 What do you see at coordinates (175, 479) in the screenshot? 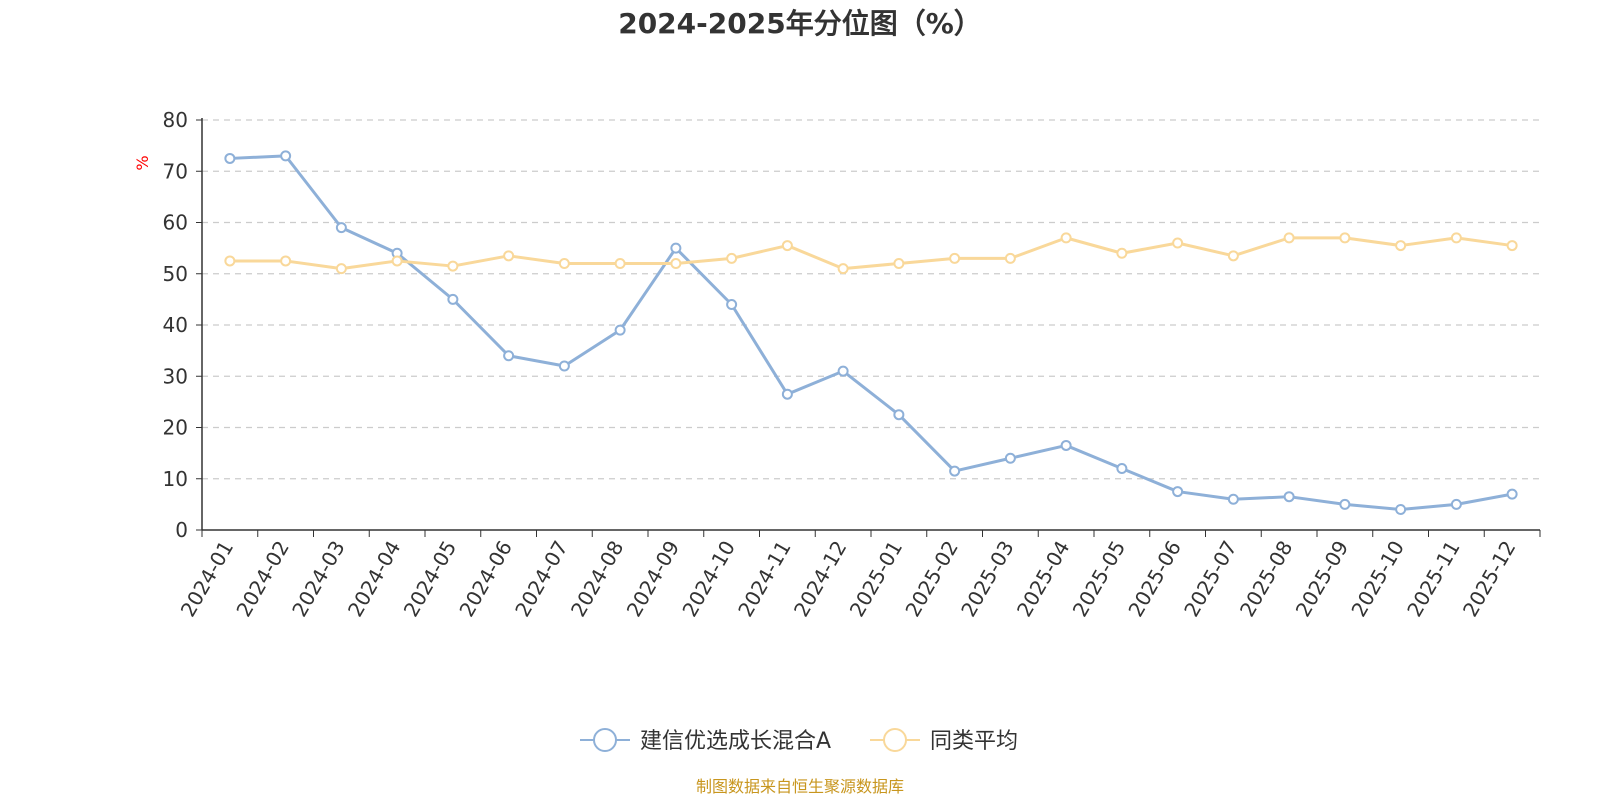
I see `y-tick-label: 10` at bounding box center [175, 479].